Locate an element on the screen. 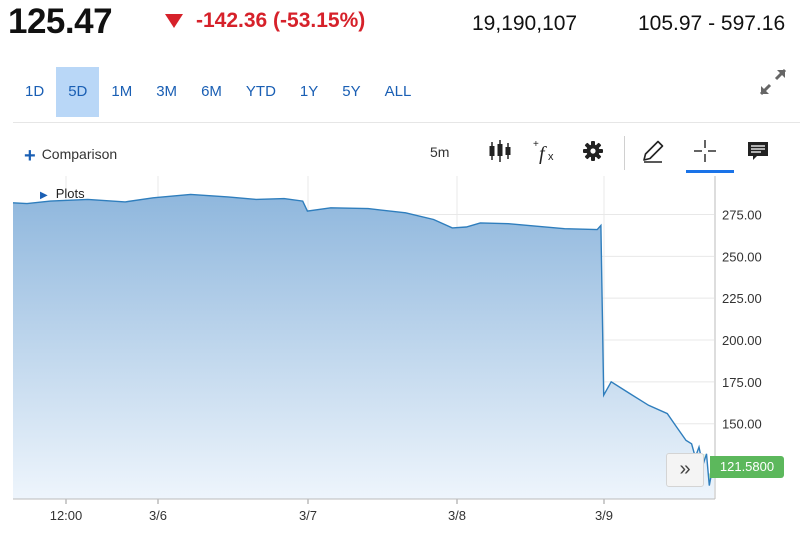  divider is located at coordinates (406, 122).